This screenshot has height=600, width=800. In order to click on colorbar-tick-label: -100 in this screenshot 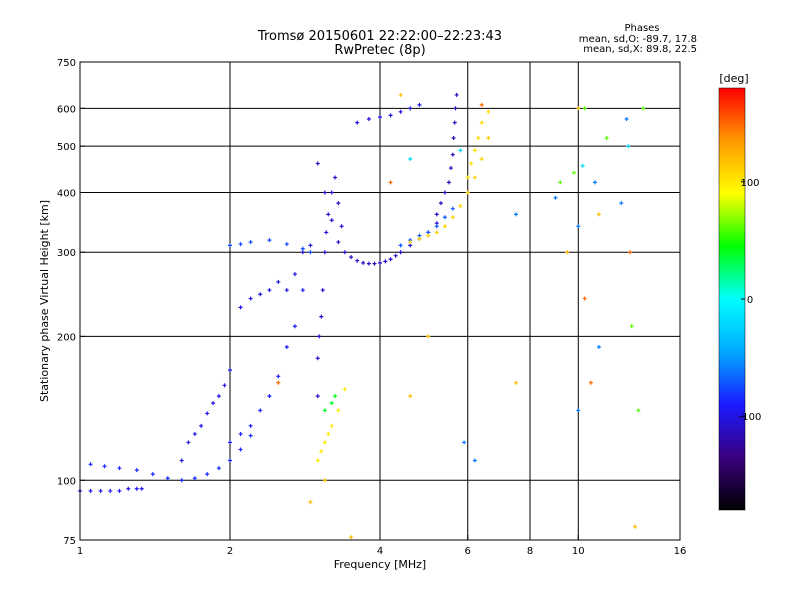, I will do `click(750, 417)`.